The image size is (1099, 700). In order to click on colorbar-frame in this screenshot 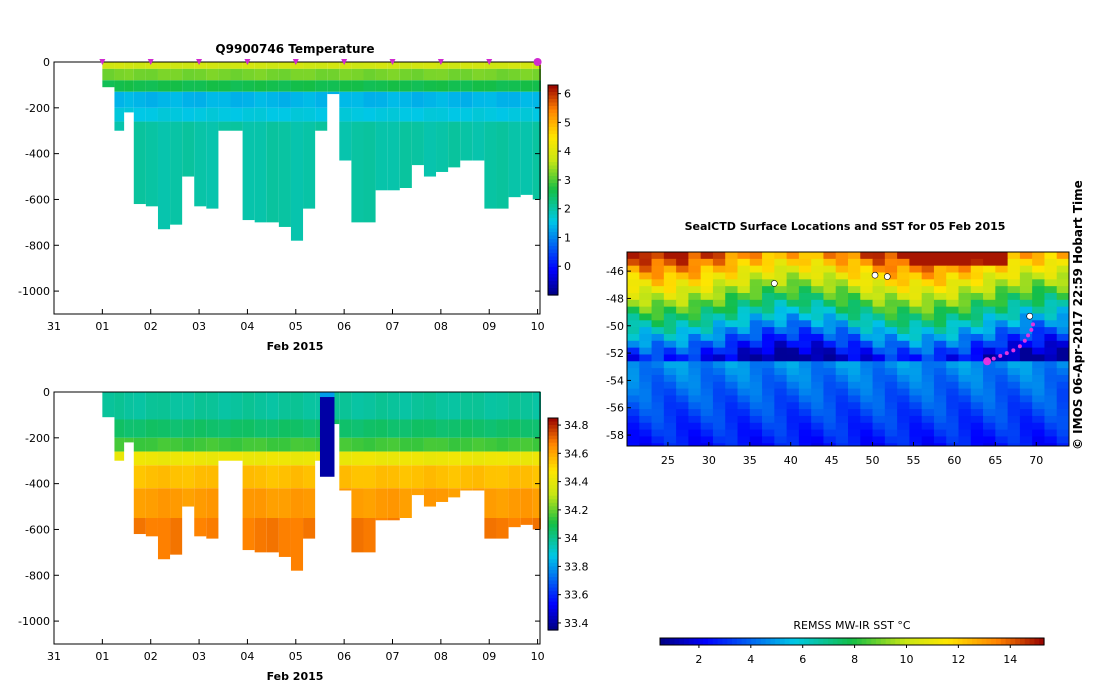, I will do `click(553, 524)`.